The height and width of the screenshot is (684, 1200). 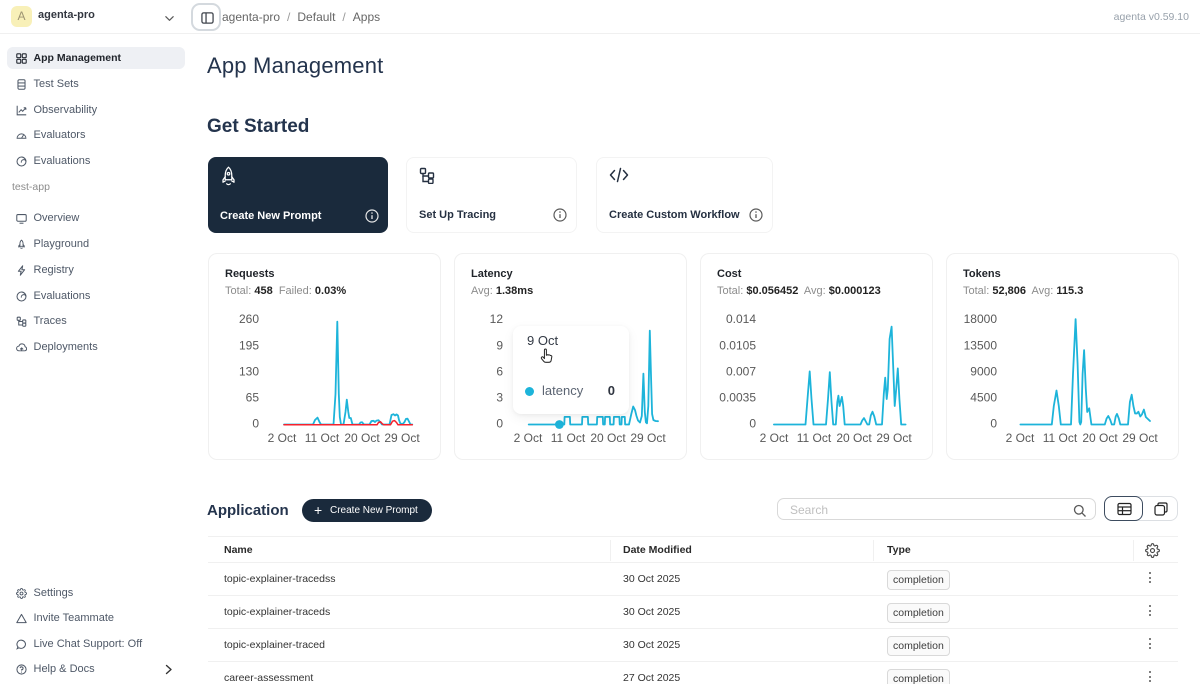 What do you see at coordinates (249, 346) in the screenshot?
I see `svg-text: 195` at bounding box center [249, 346].